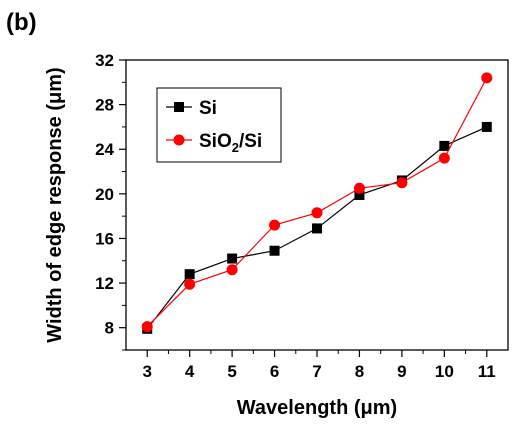 This screenshot has height=425, width=517. What do you see at coordinates (401, 371) in the screenshot?
I see `x-tick-label: 9` at bounding box center [401, 371].